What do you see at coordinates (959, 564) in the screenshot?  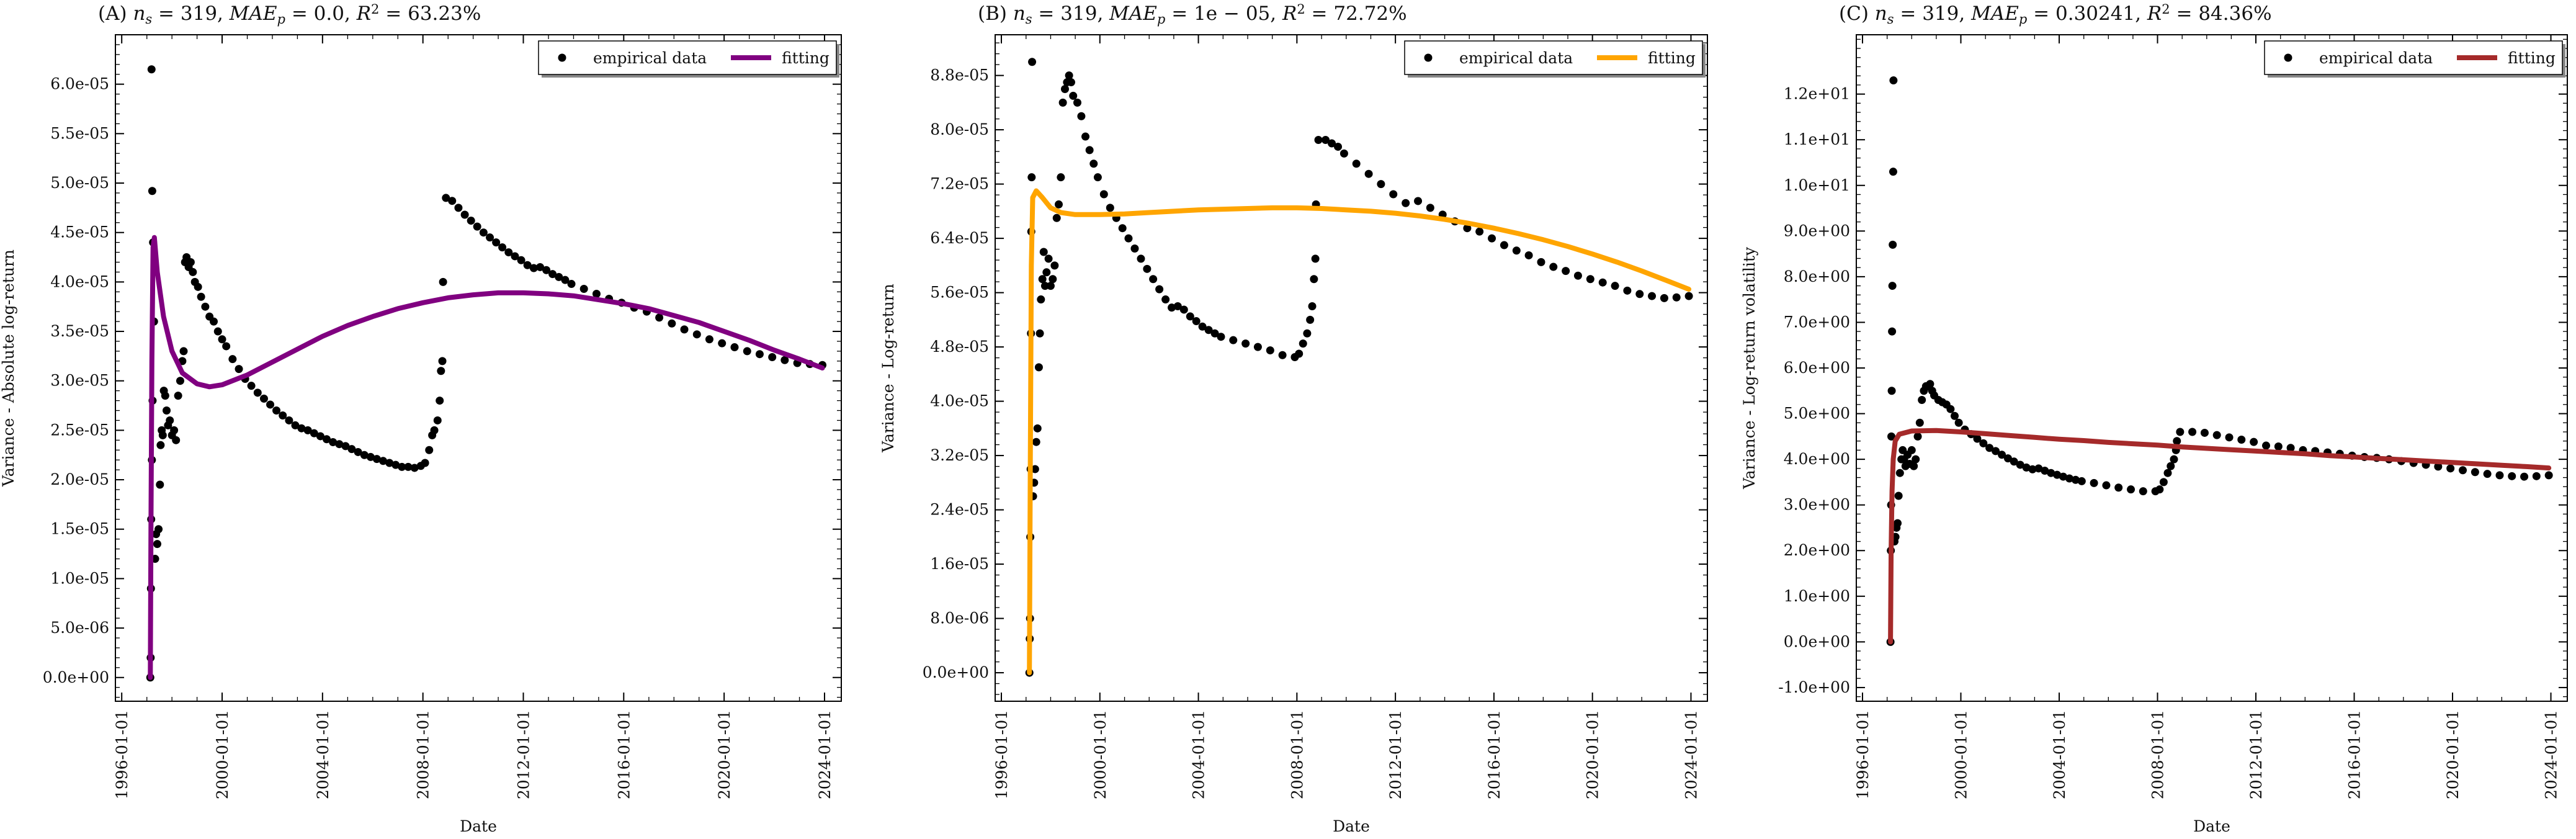 I see `y-tick-label: 1.6e-05` at bounding box center [959, 564].